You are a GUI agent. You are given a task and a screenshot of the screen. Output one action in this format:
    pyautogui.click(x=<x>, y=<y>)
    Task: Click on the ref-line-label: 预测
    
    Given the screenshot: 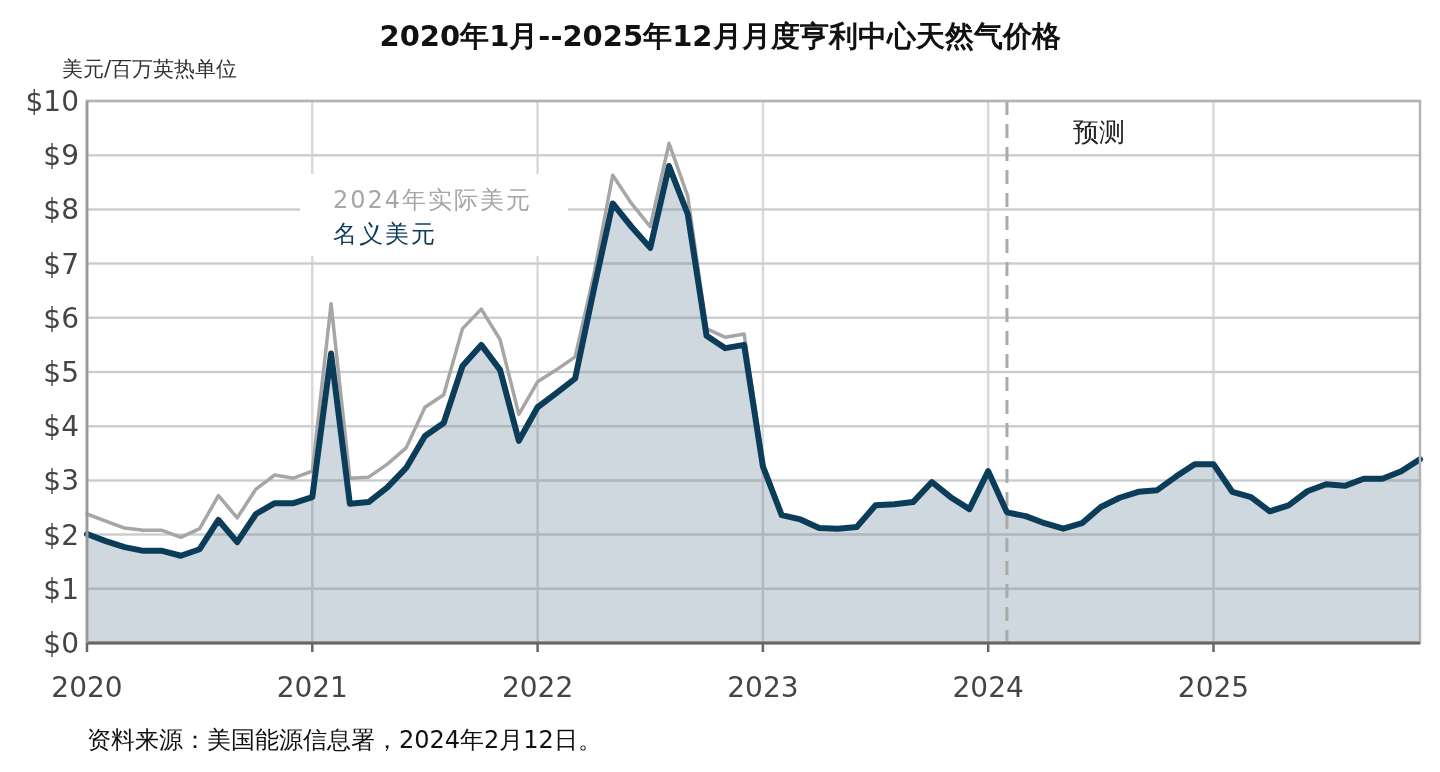 What is the action you would take?
    pyautogui.click(x=1098, y=132)
    